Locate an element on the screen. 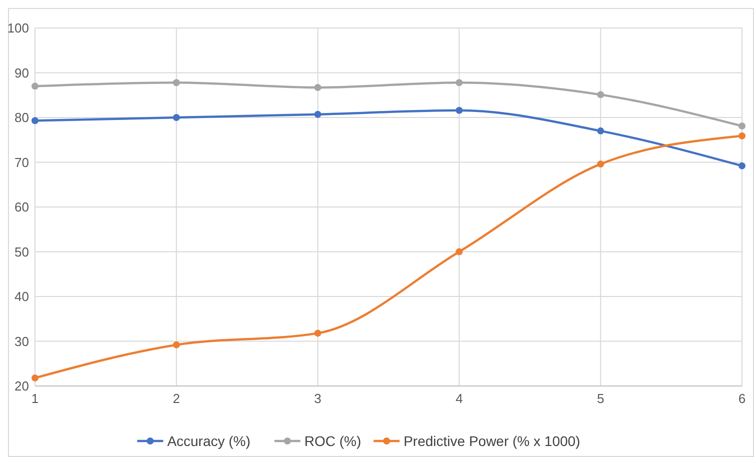  legend-label: Predictive Power (% x 1000) is located at coordinates (492, 440).